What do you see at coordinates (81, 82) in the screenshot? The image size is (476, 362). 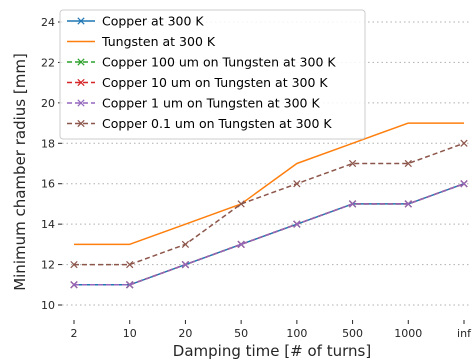 I see `legend-copper-10-um-on-tungsten-at-300-k-point` at bounding box center [81, 82].